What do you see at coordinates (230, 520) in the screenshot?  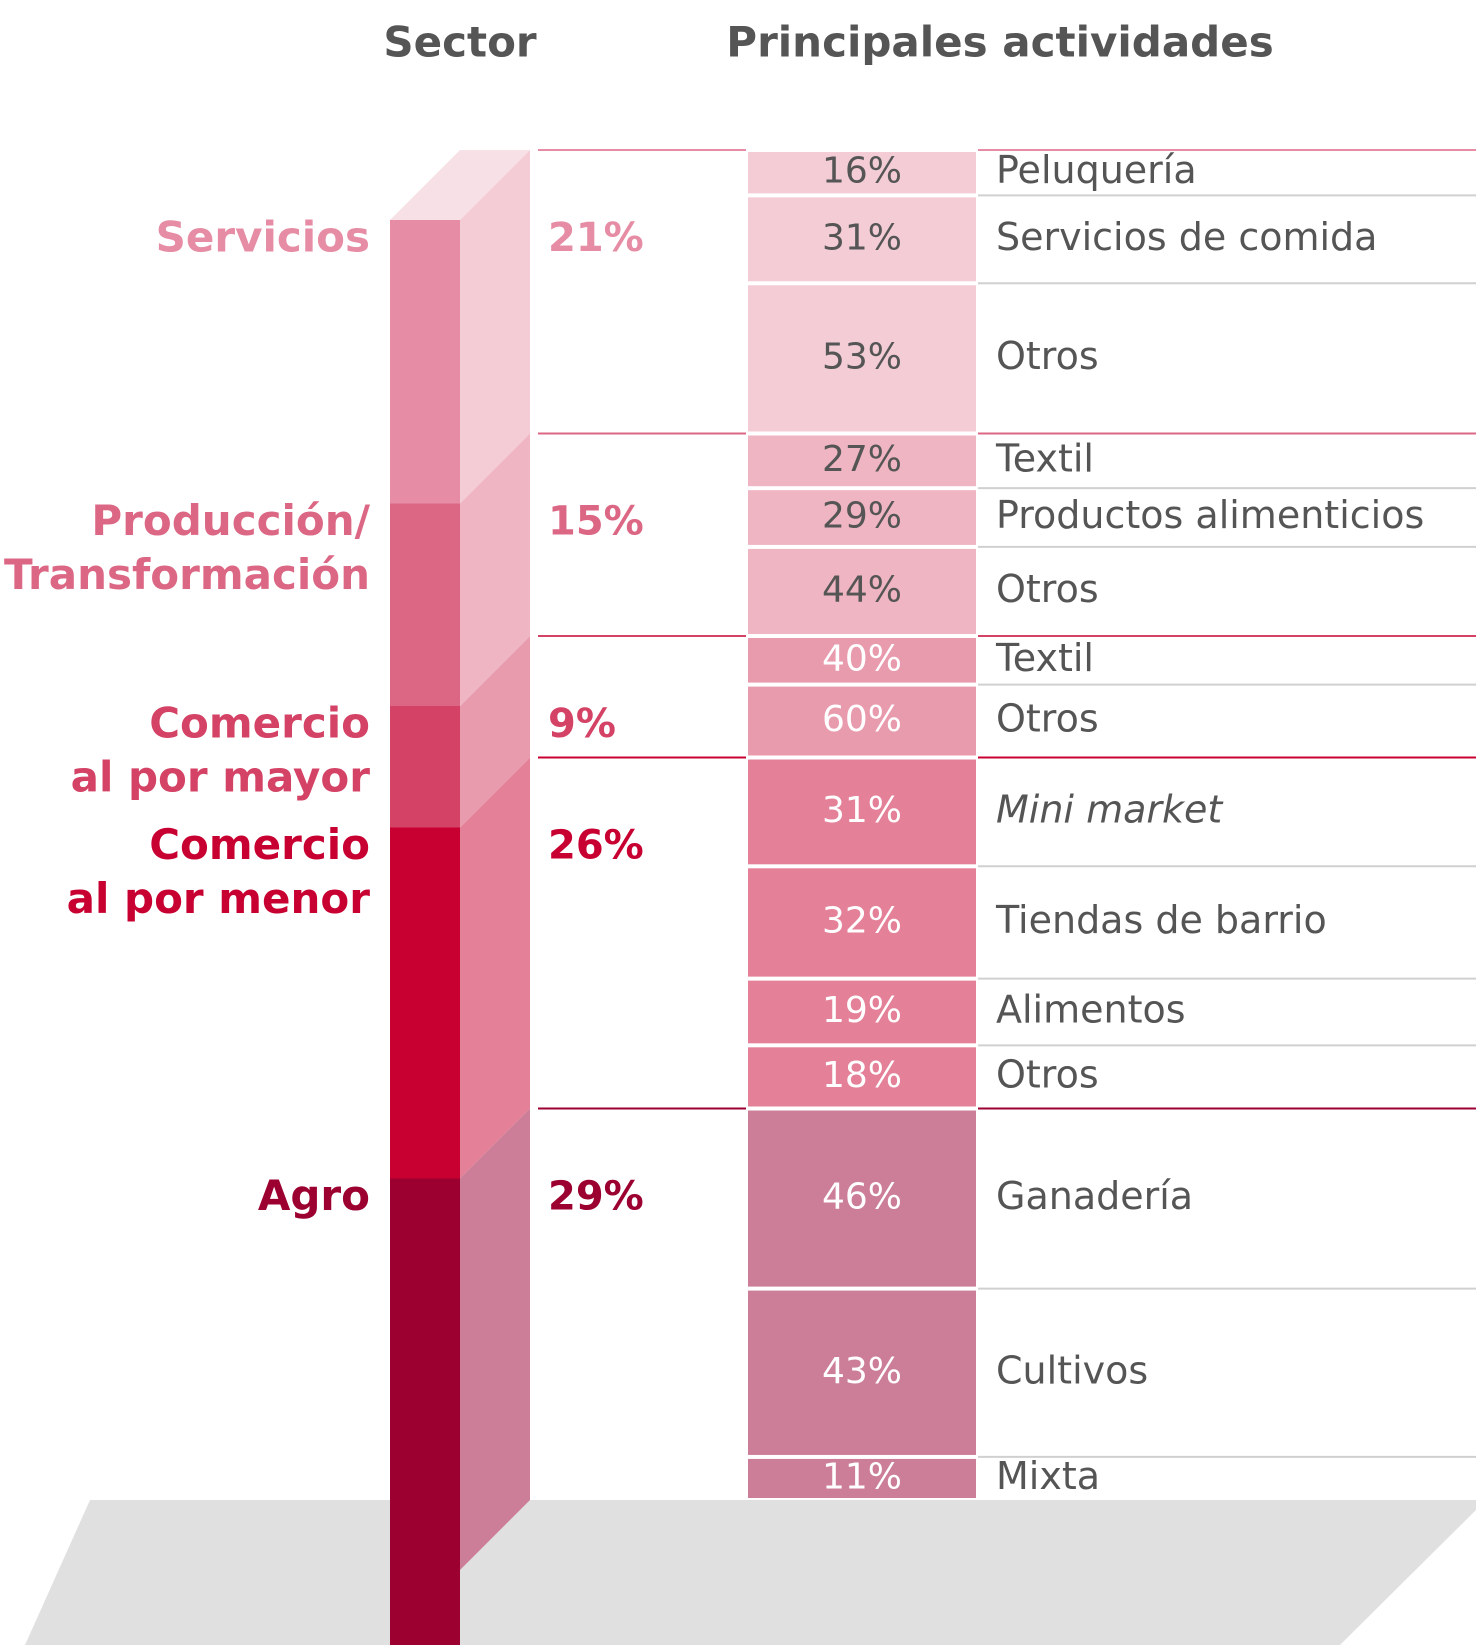 I see `sector-name: Producción/` at bounding box center [230, 520].